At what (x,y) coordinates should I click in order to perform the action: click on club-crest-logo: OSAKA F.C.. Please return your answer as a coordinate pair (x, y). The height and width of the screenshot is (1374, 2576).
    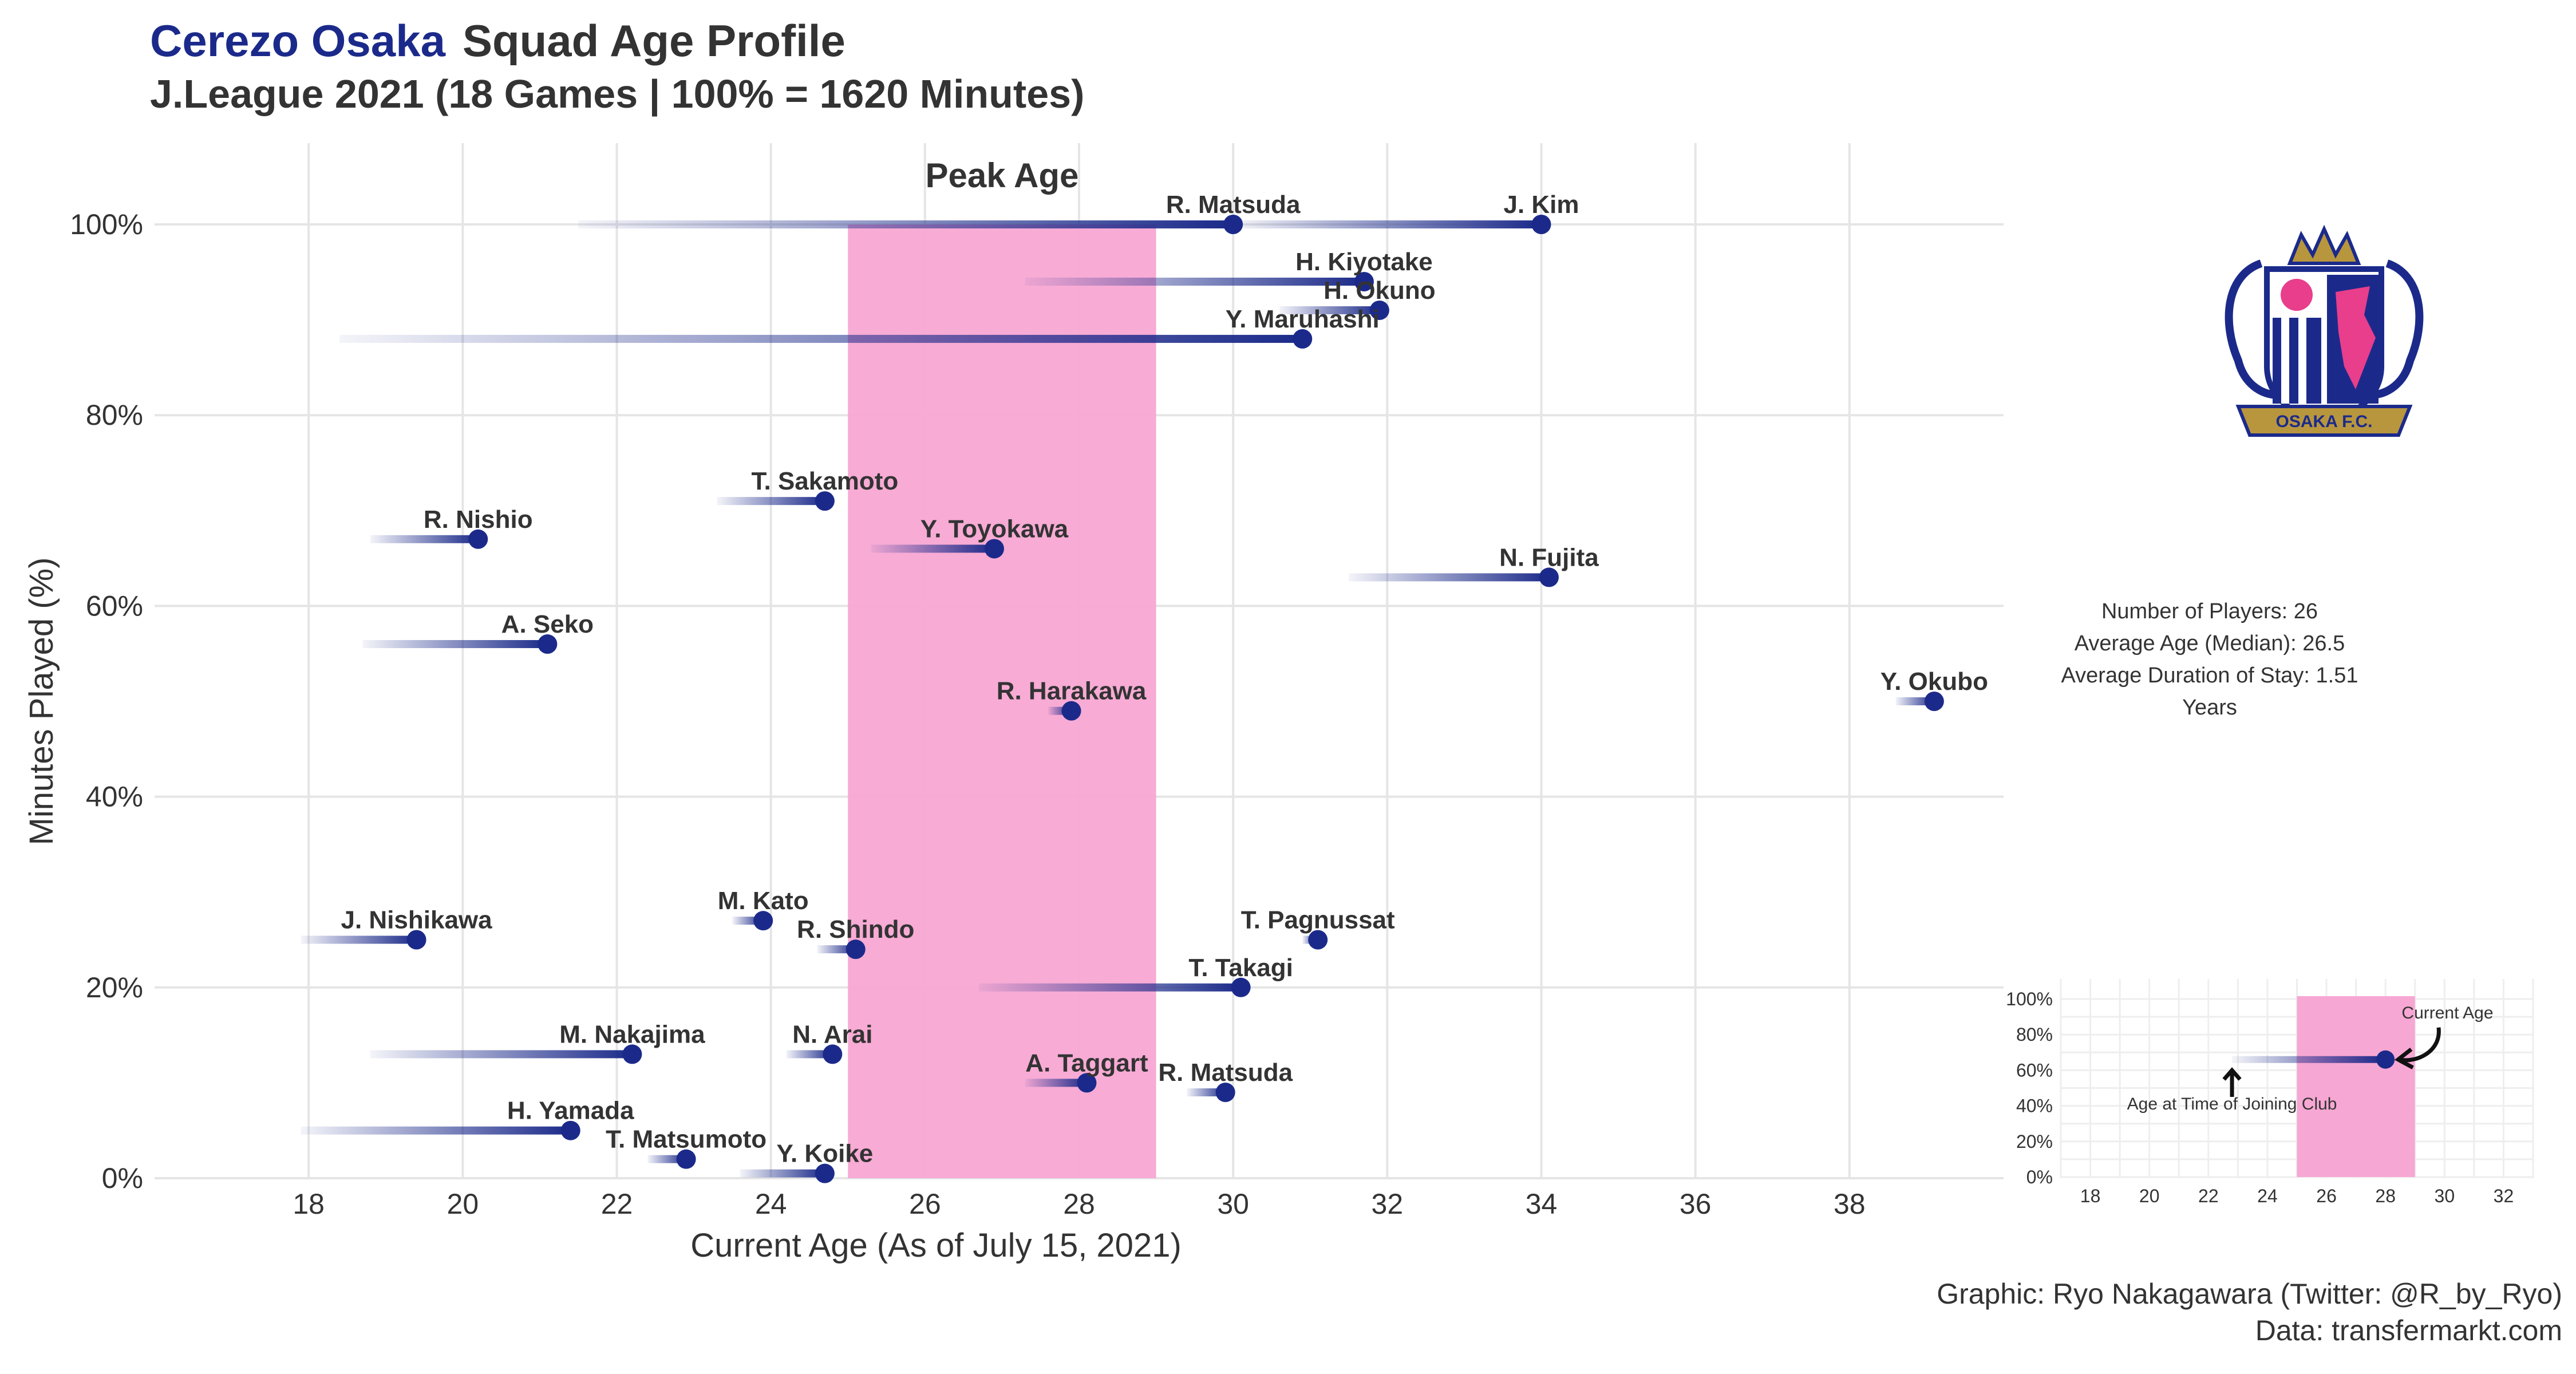
    Looking at the image, I should click on (2324, 331).